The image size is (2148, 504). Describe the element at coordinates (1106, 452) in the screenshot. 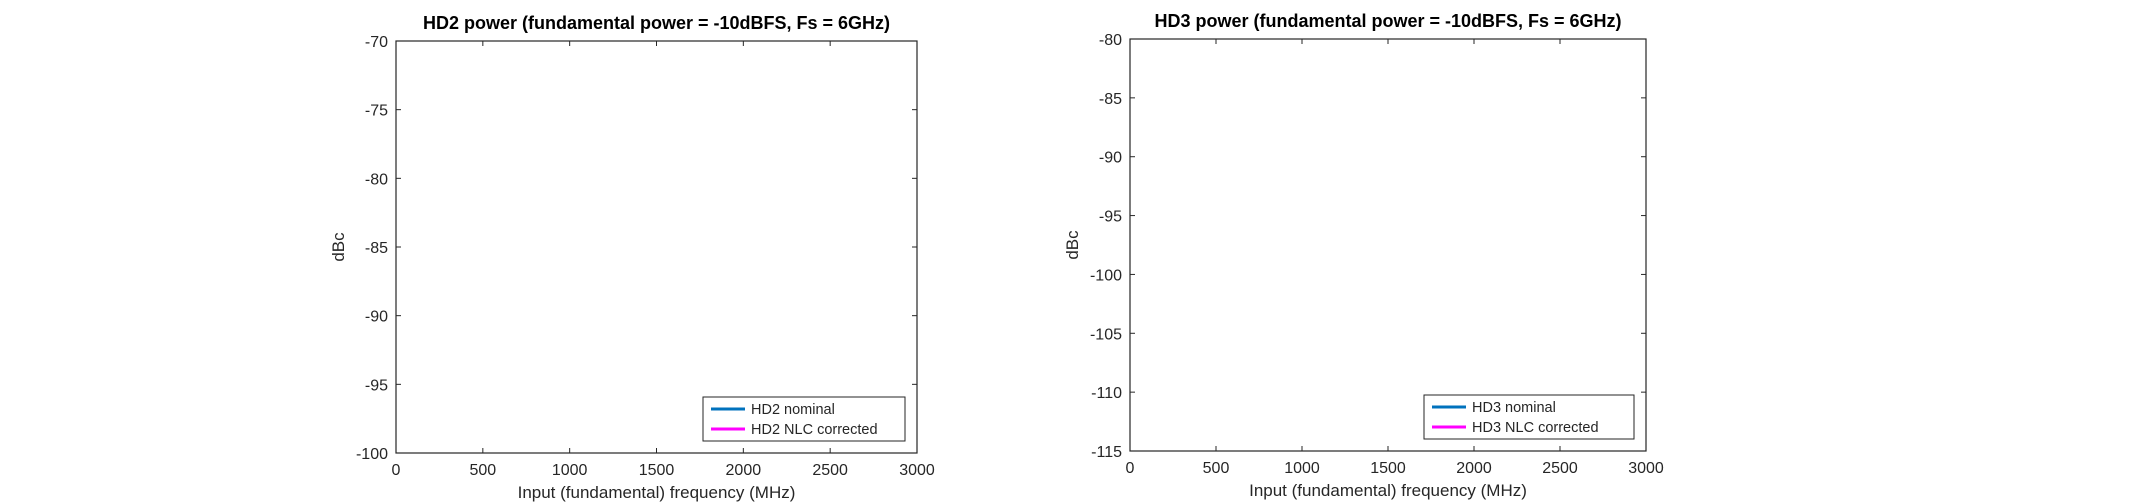

I see `y-tick-label: -115` at that location.